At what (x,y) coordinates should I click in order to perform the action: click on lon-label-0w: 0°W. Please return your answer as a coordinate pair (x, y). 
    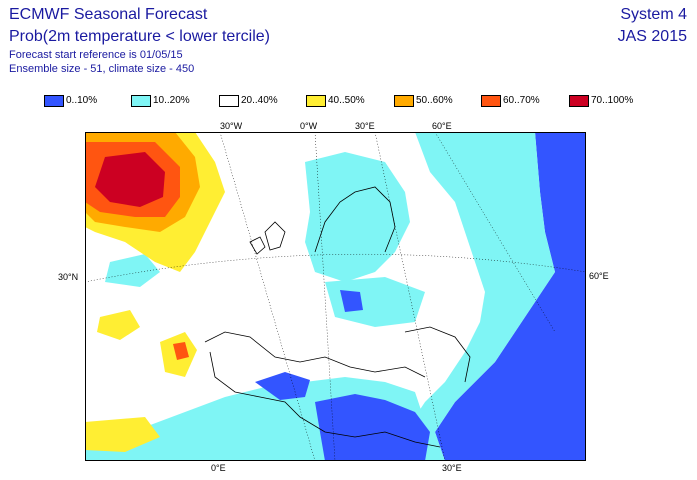
    Looking at the image, I should click on (309, 126).